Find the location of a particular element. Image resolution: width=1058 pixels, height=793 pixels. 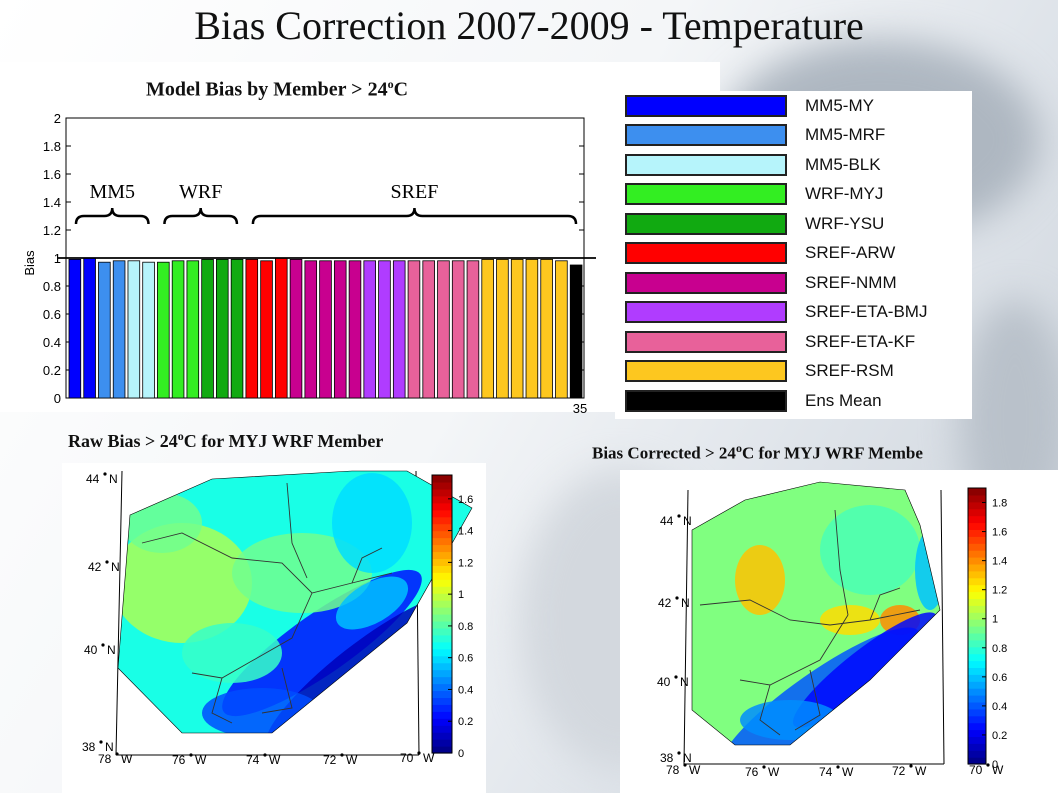

colorbar-tick-label: 0.6 is located at coordinates (465, 659).